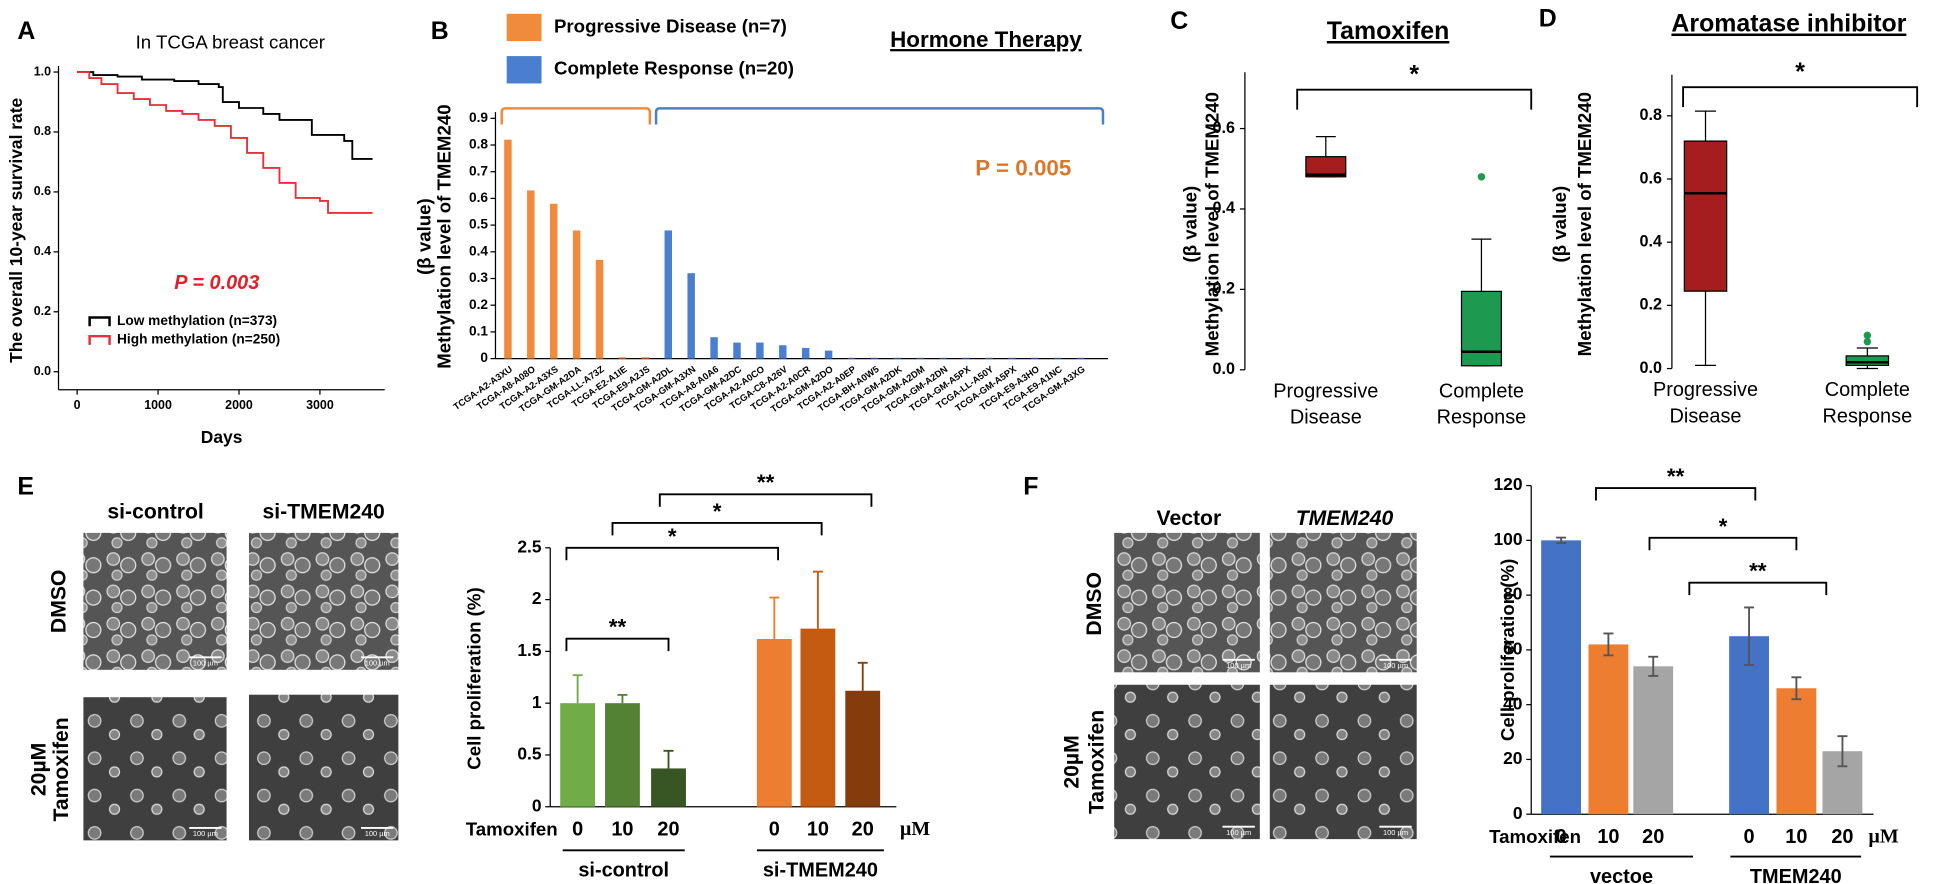 The image size is (1952, 884). I want to click on x-tick-label: Response, so click(1868, 416).